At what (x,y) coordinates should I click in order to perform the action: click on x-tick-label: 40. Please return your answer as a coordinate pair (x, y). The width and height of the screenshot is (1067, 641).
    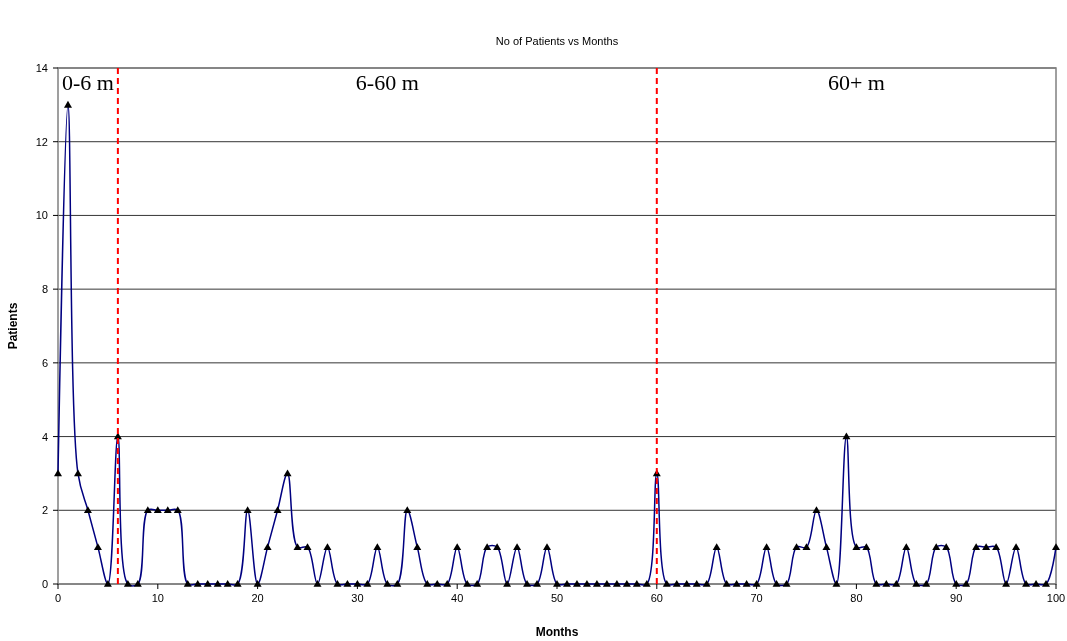
    Looking at the image, I should click on (457, 598).